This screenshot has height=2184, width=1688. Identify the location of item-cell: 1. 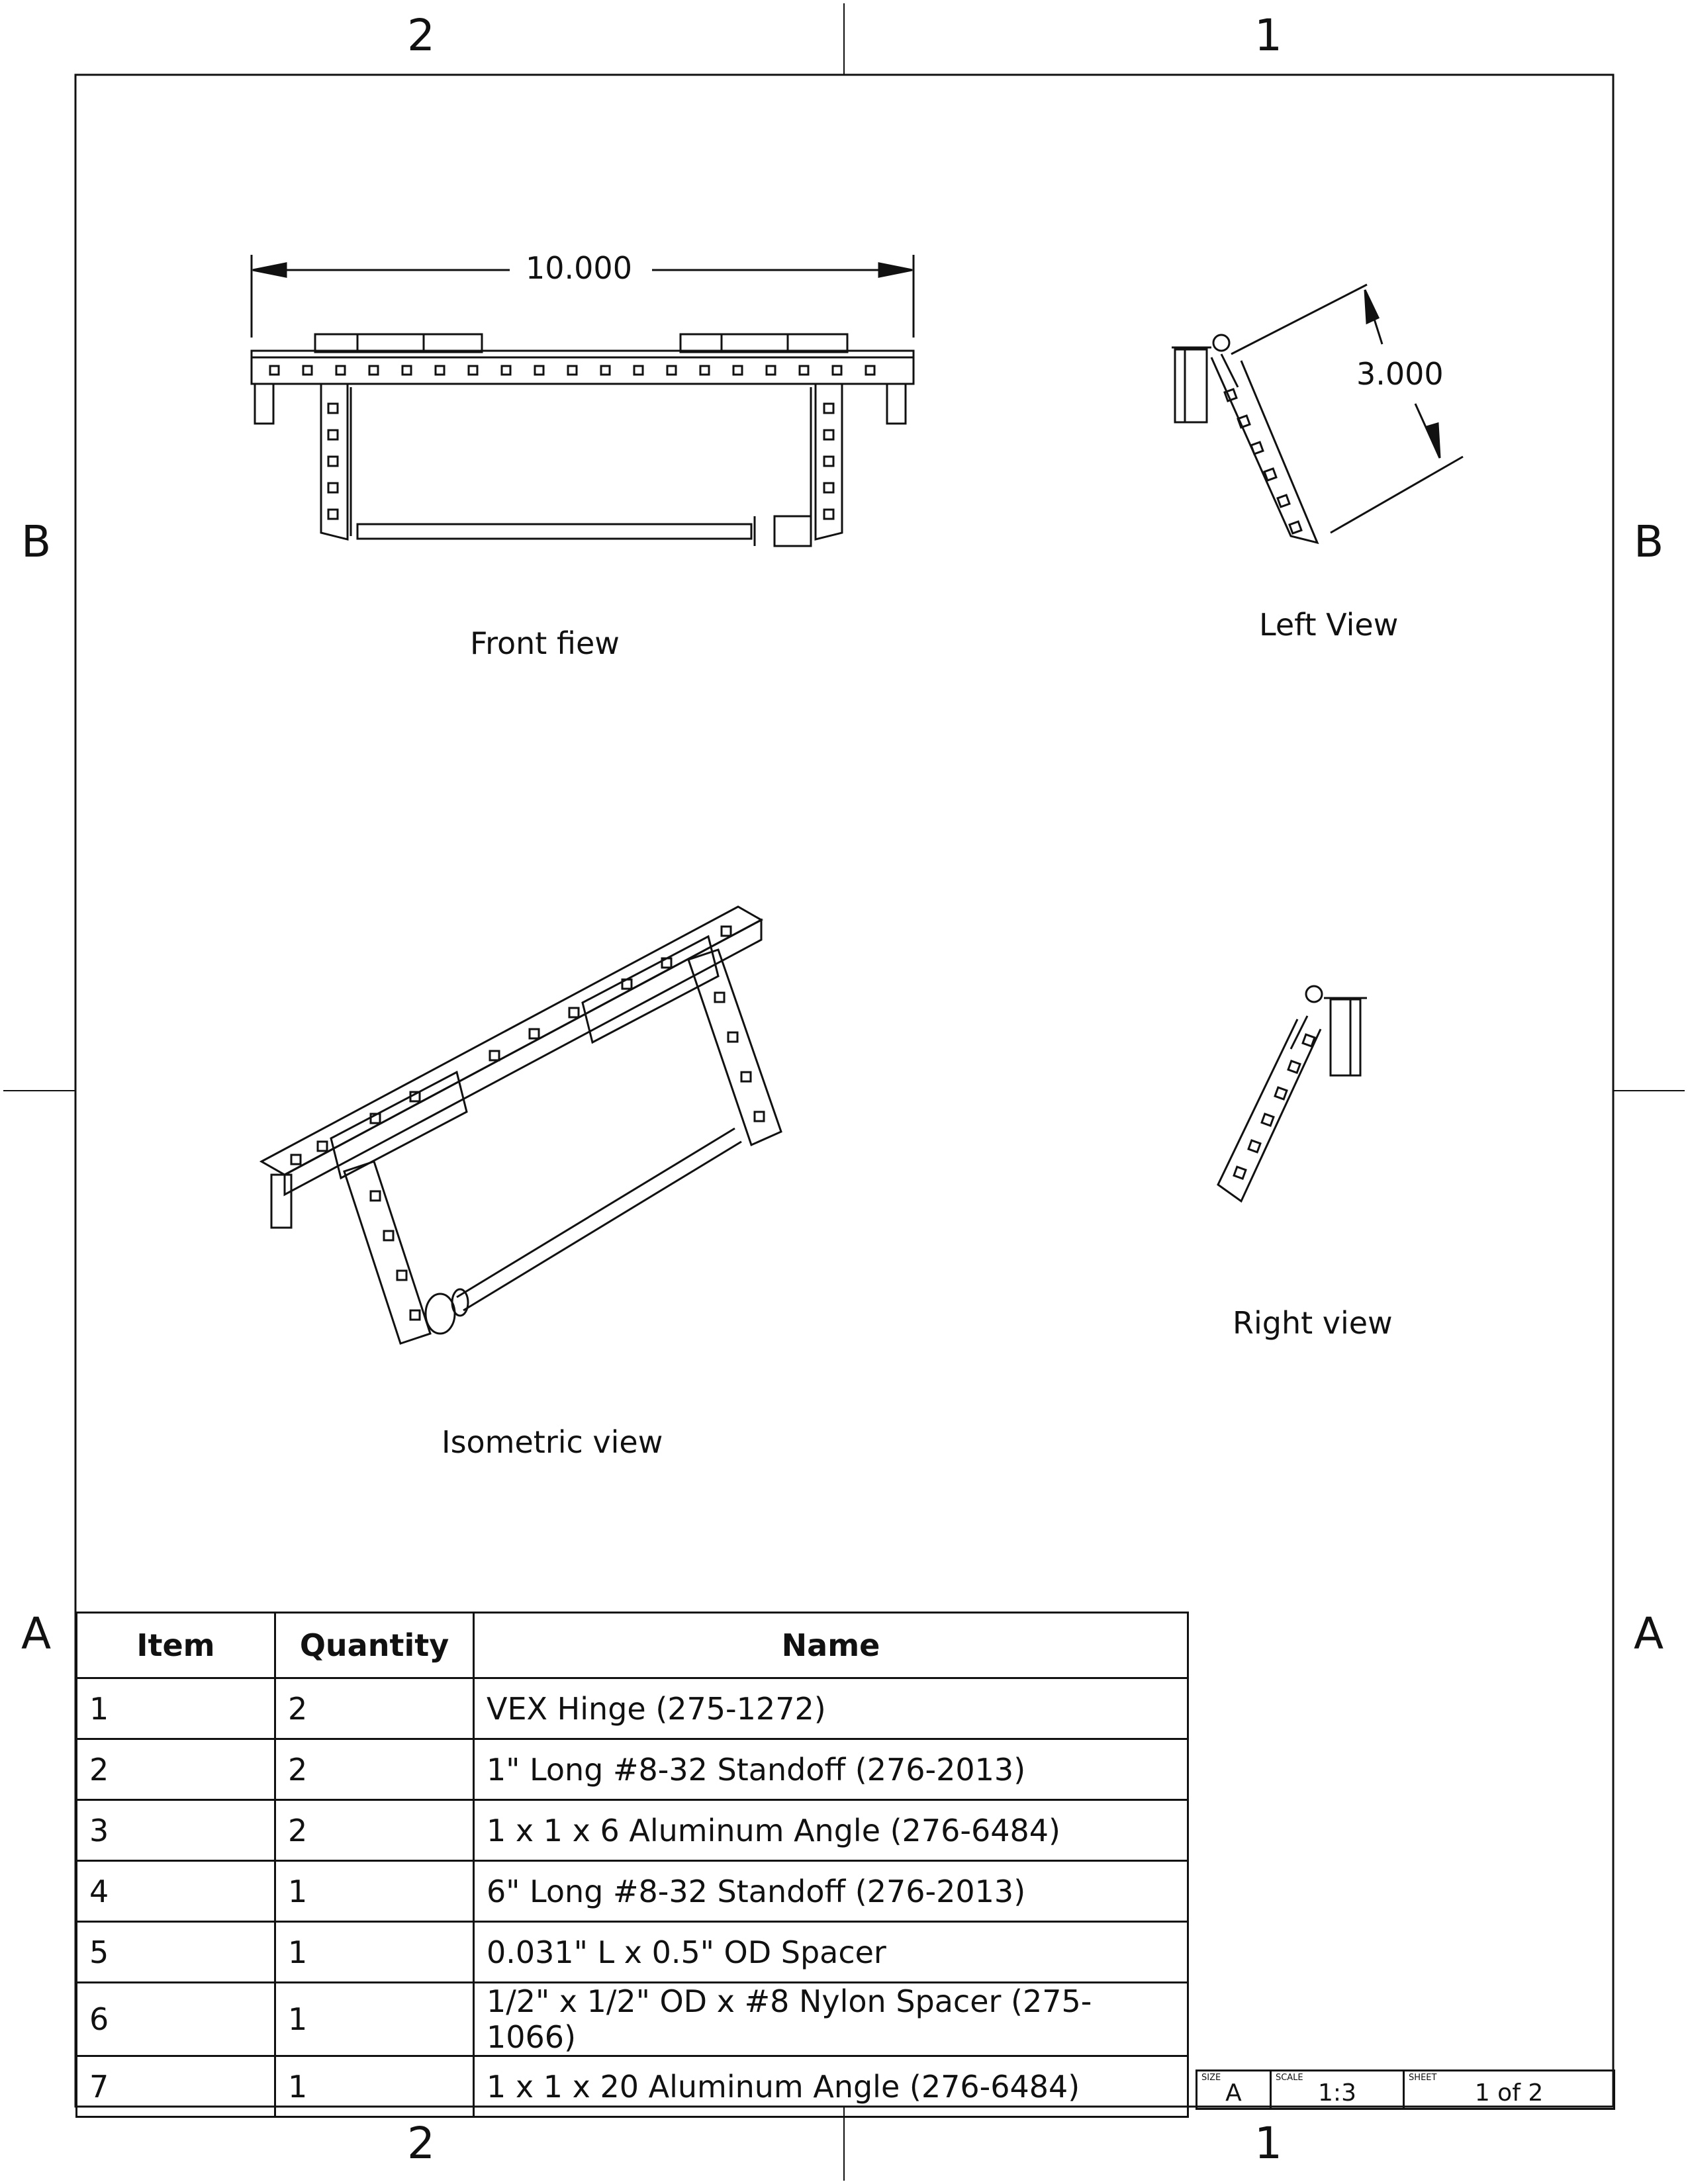
(175, 1709).